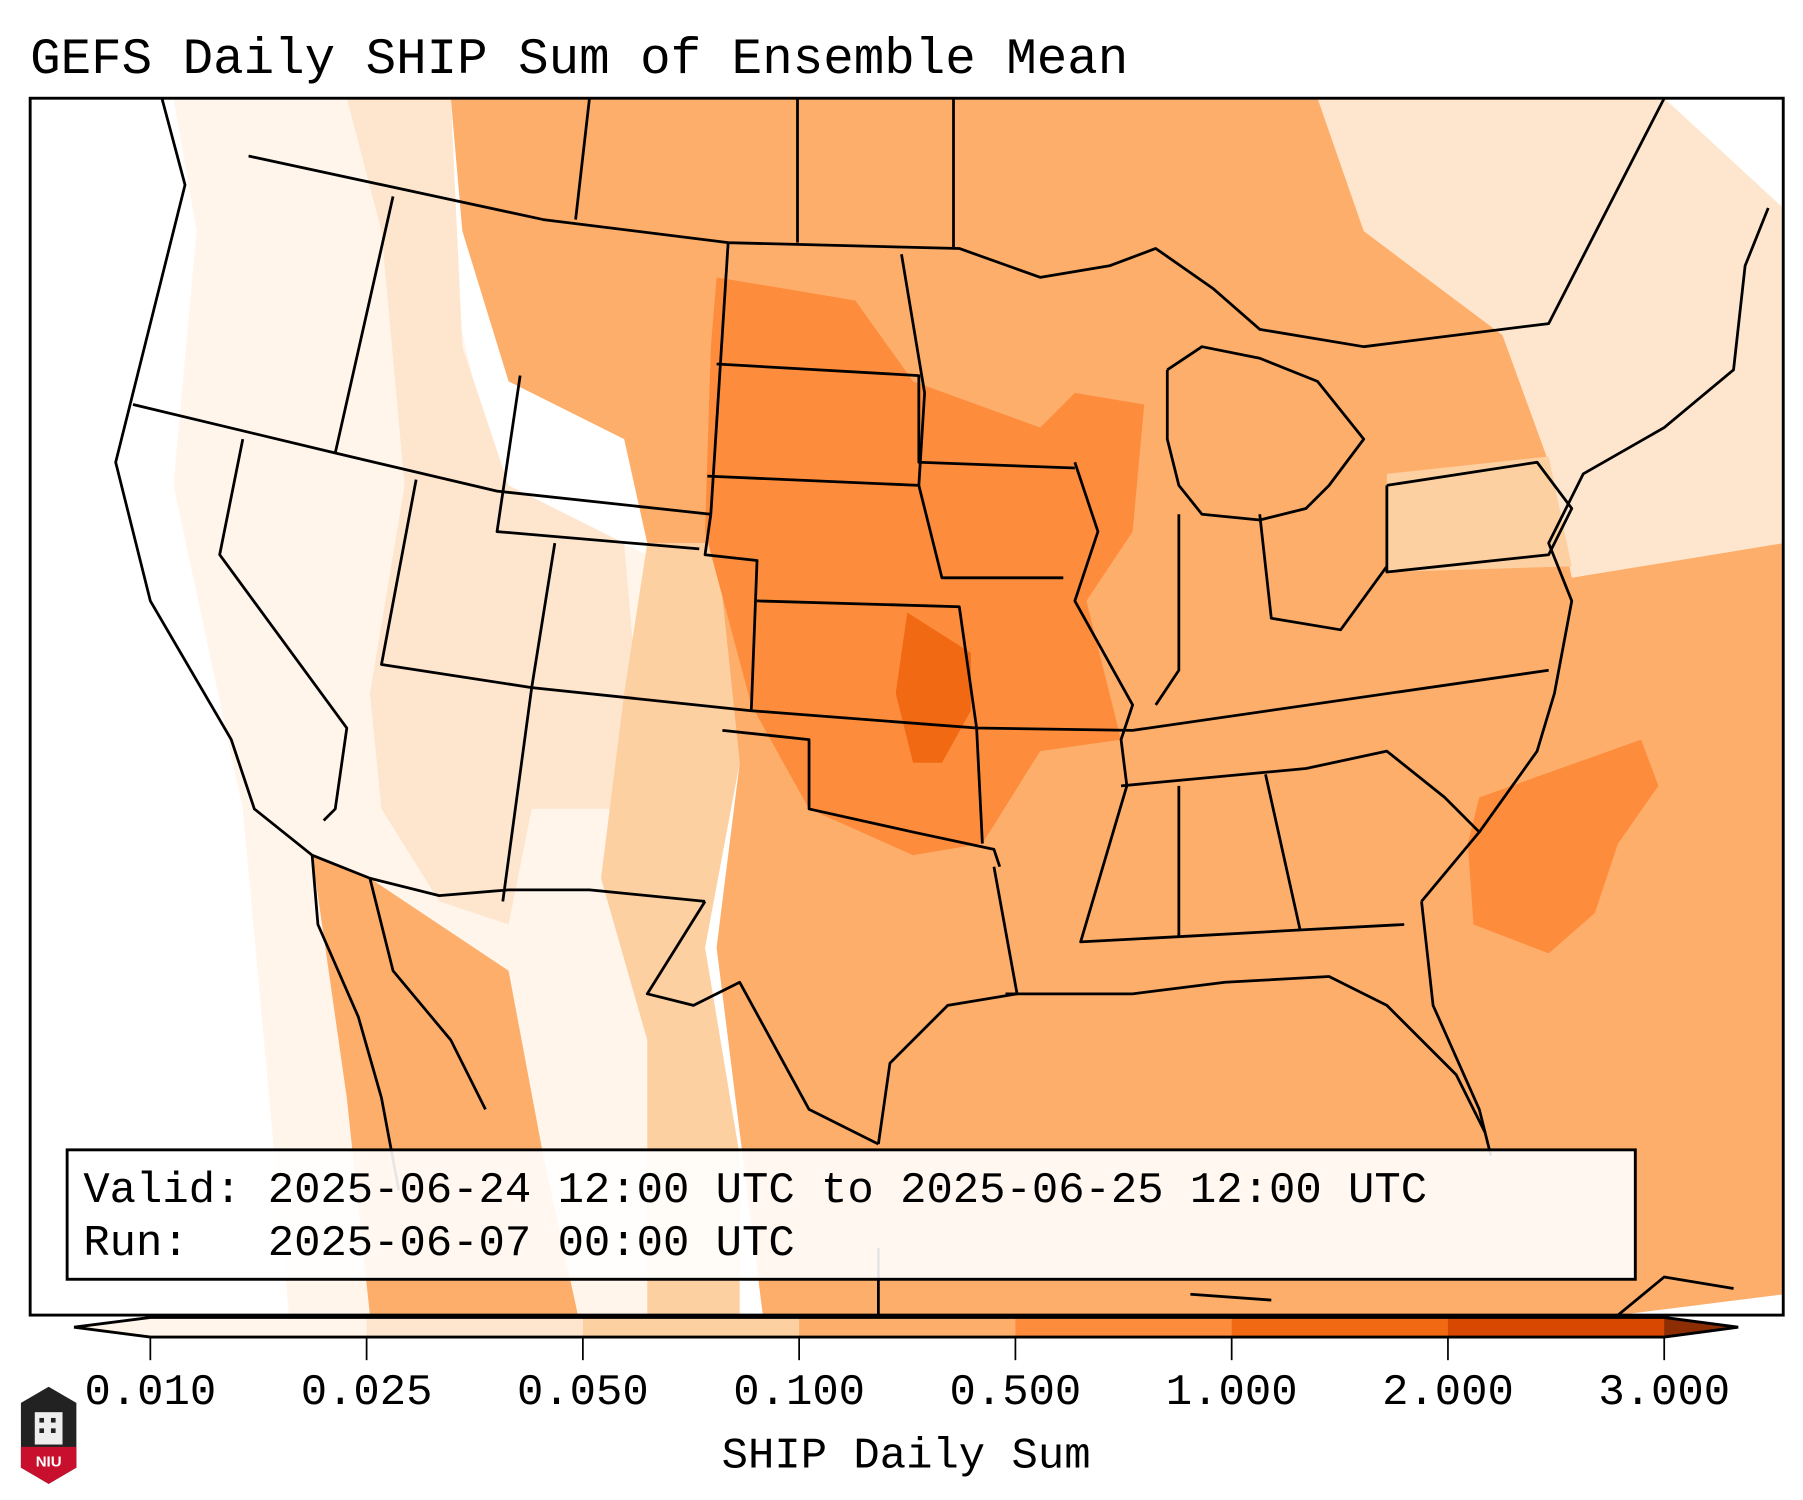 This screenshot has height=1500, width=1803. What do you see at coordinates (438, 1244) in the screenshot?
I see `run-time: Run: 2025-06-07 00:00 UTC` at bounding box center [438, 1244].